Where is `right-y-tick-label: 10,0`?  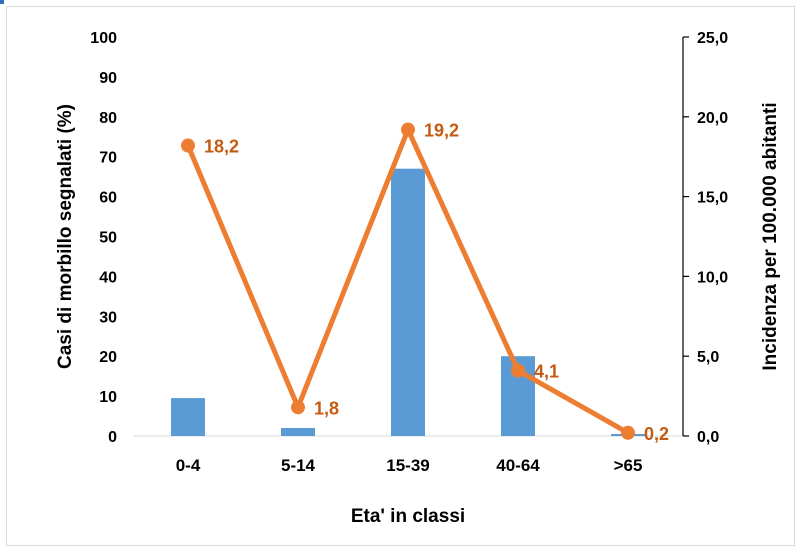
right-y-tick-label: 10,0 is located at coordinates (712, 277).